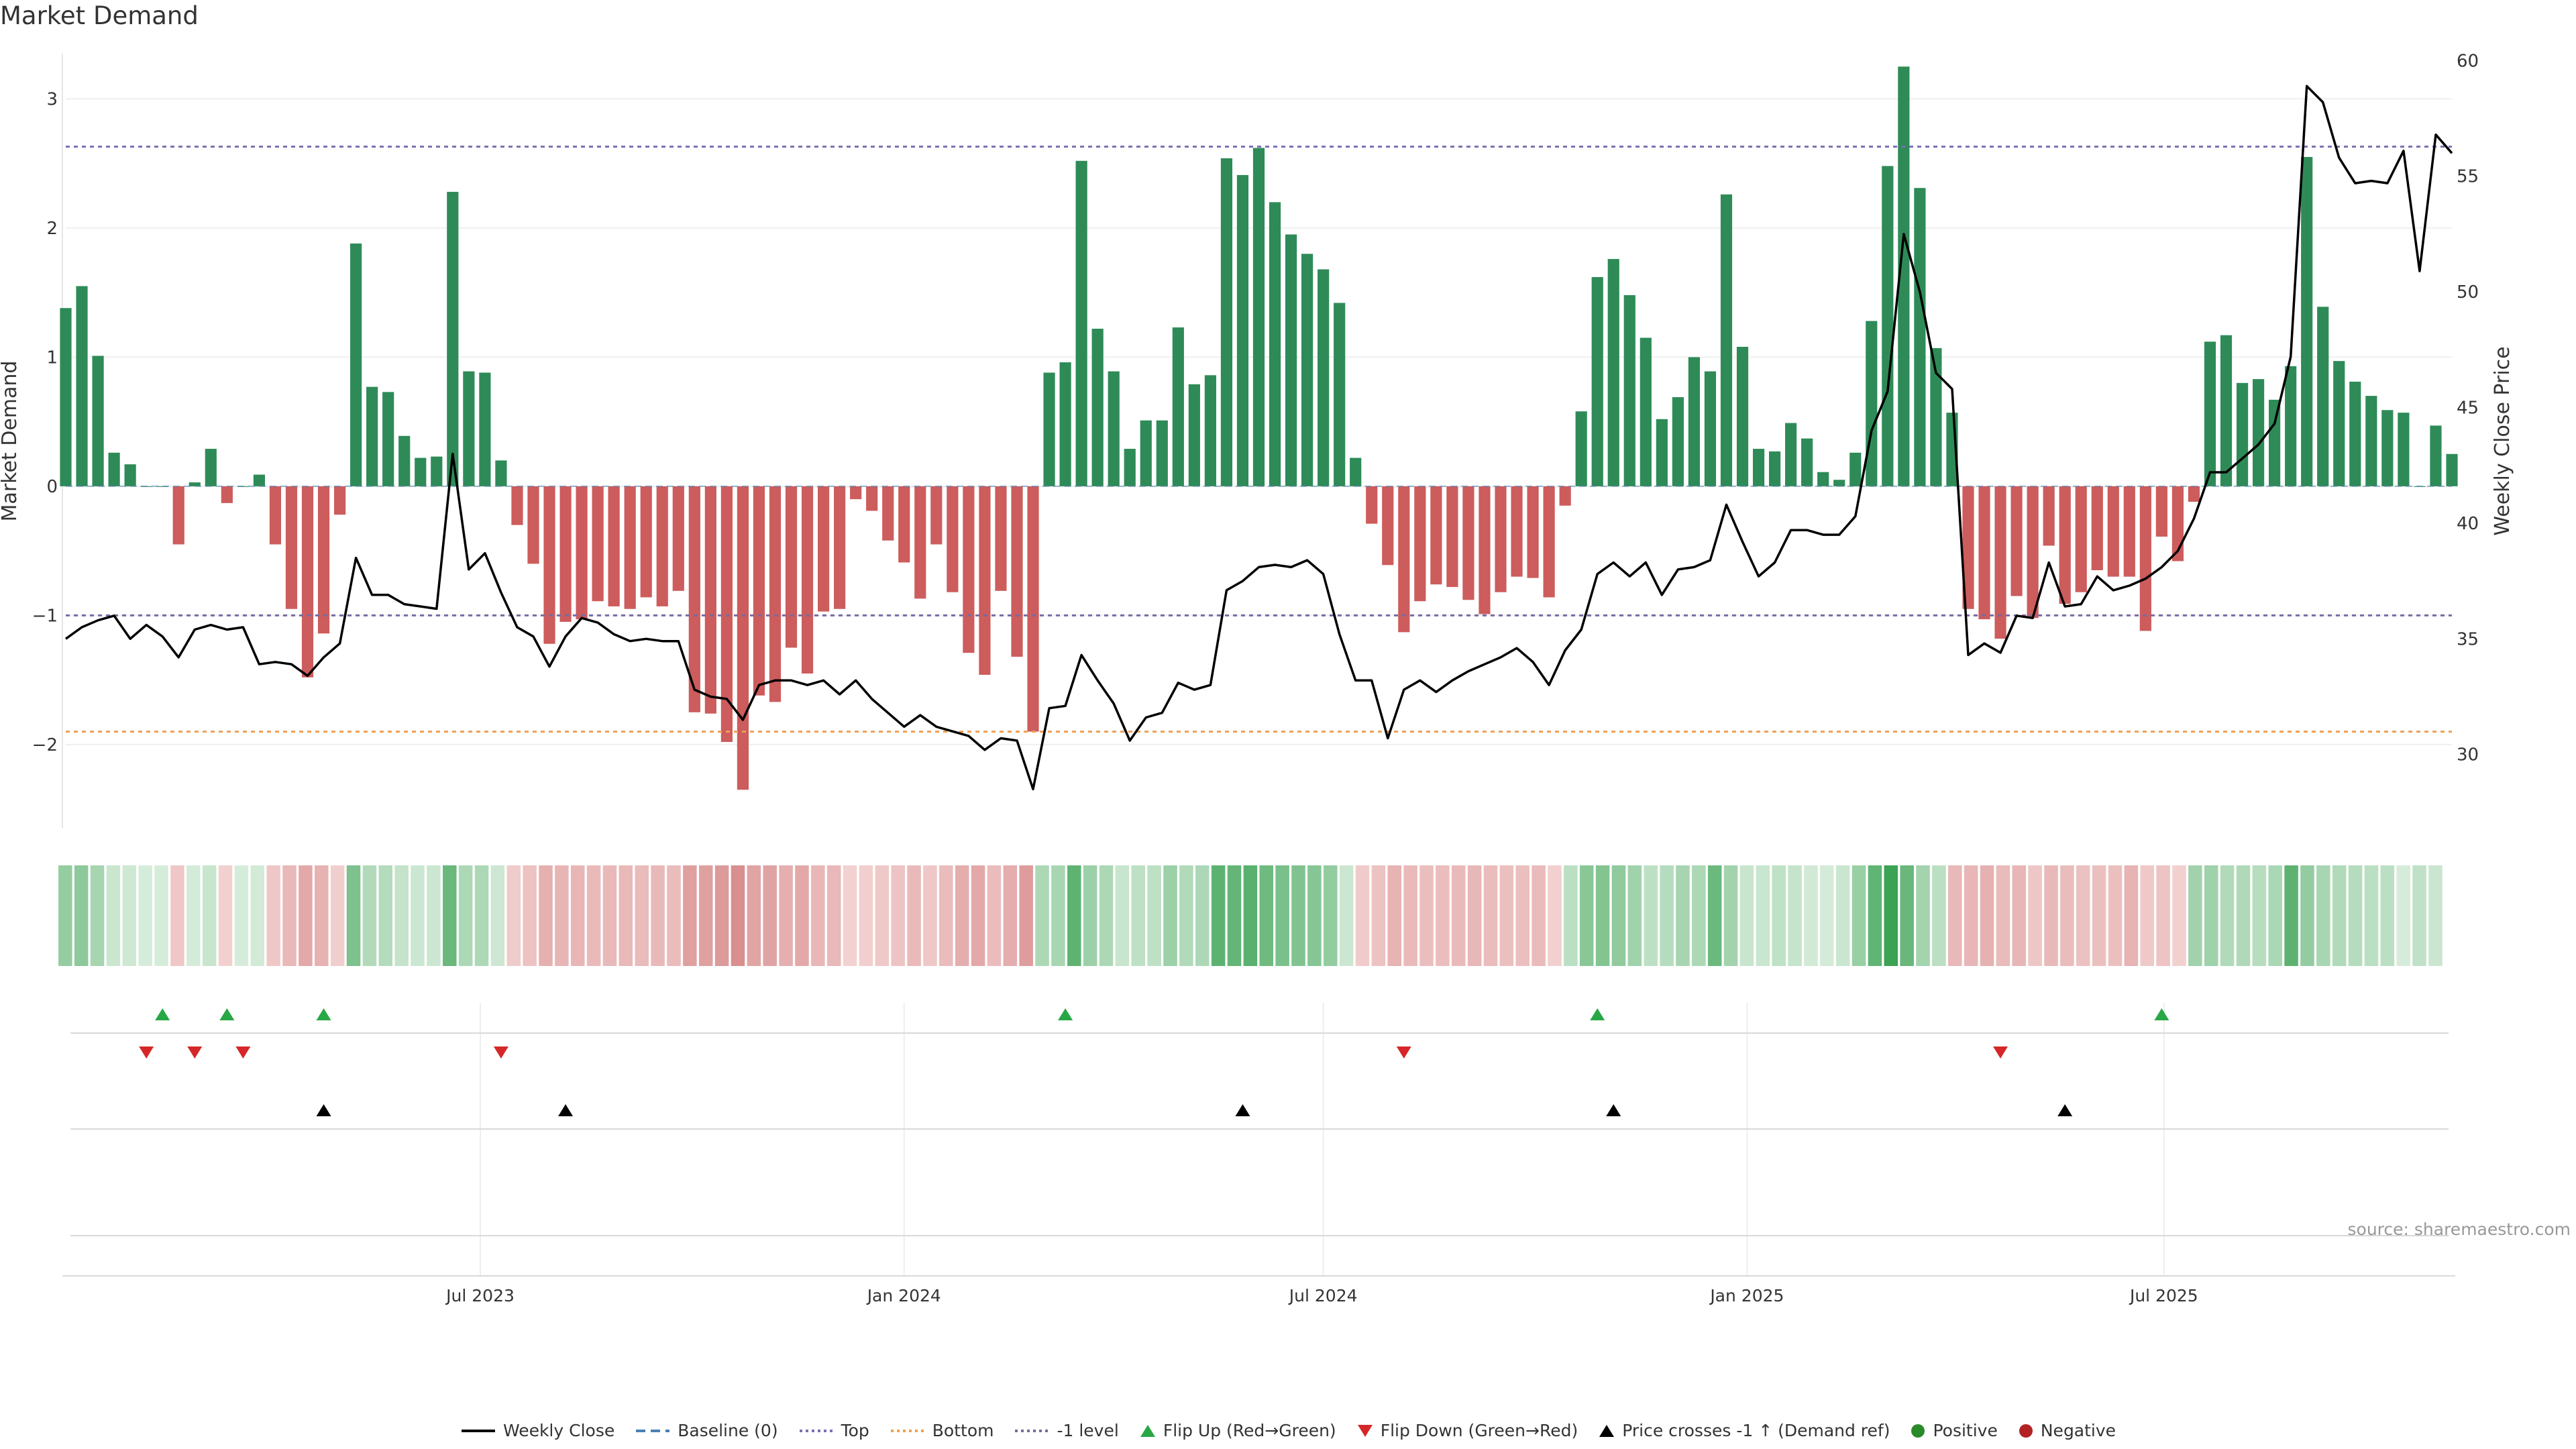  I want to click on legend-label: Price crosses -1 ↑ (Demand ref), so click(1756, 1430).